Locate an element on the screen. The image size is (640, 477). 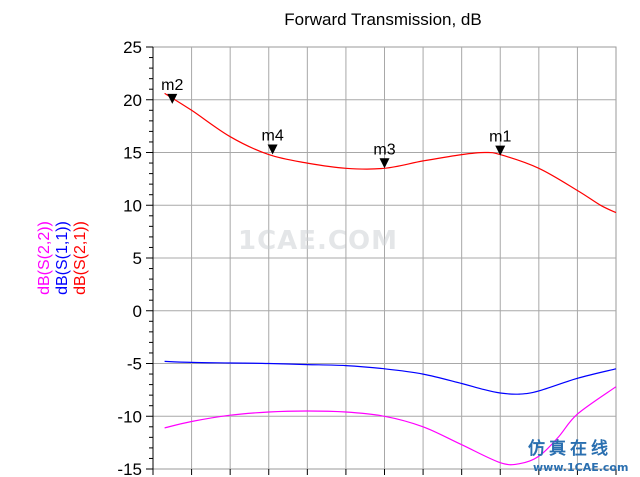
y-tick-label: -15 is located at coordinates (129, 468).